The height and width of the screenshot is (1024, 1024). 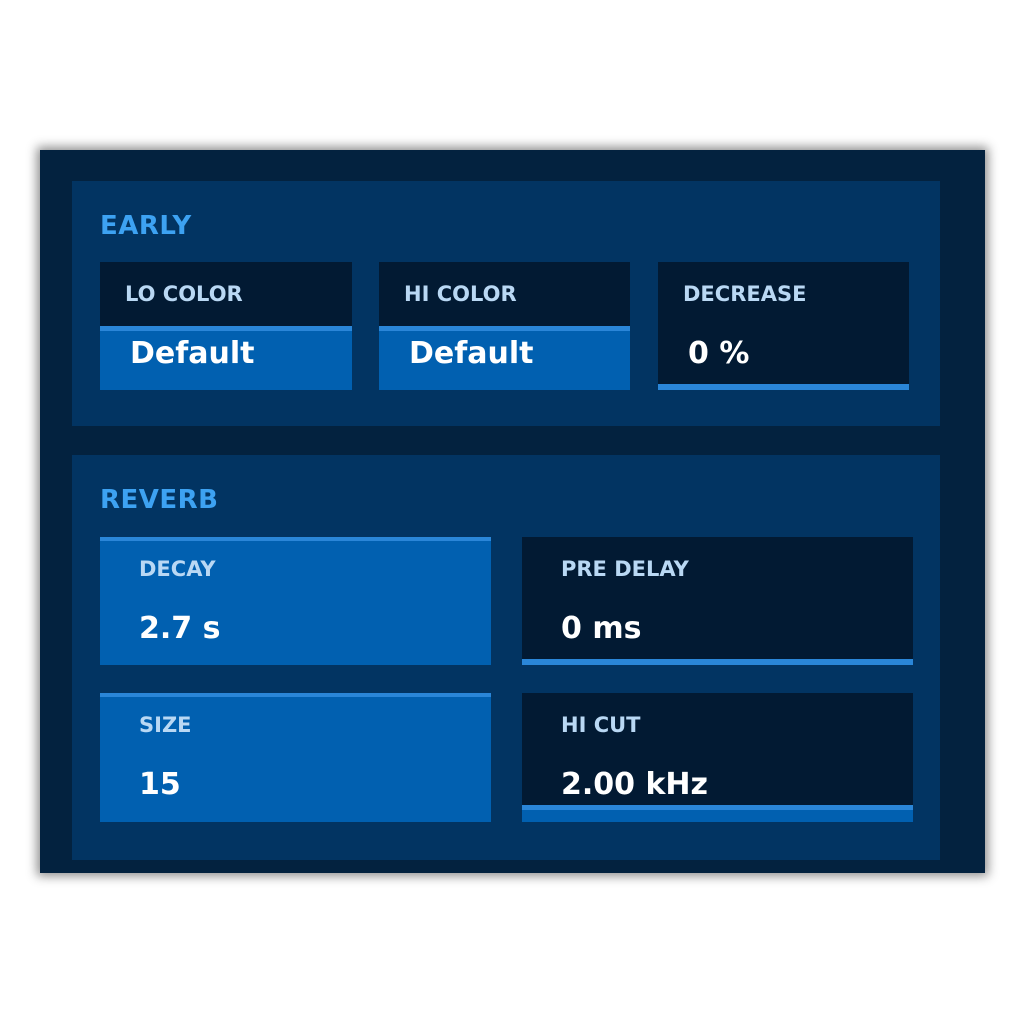 What do you see at coordinates (146, 226) in the screenshot?
I see `early-title: EARLY` at bounding box center [146, 226].